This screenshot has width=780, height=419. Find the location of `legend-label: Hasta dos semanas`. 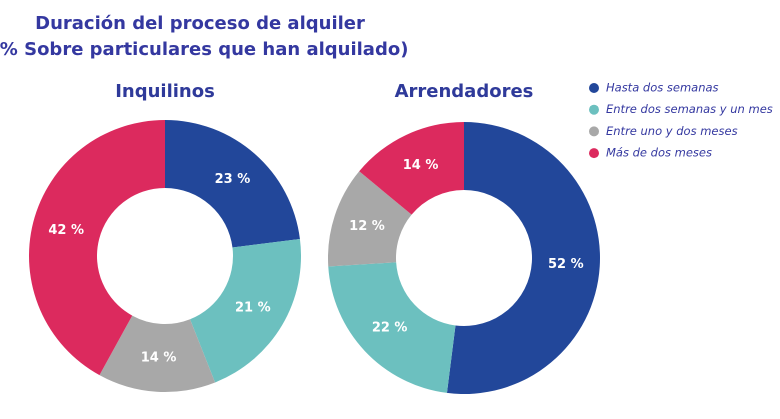

legend-label: Hasta dos semanas is located at coordinates (662, 88).